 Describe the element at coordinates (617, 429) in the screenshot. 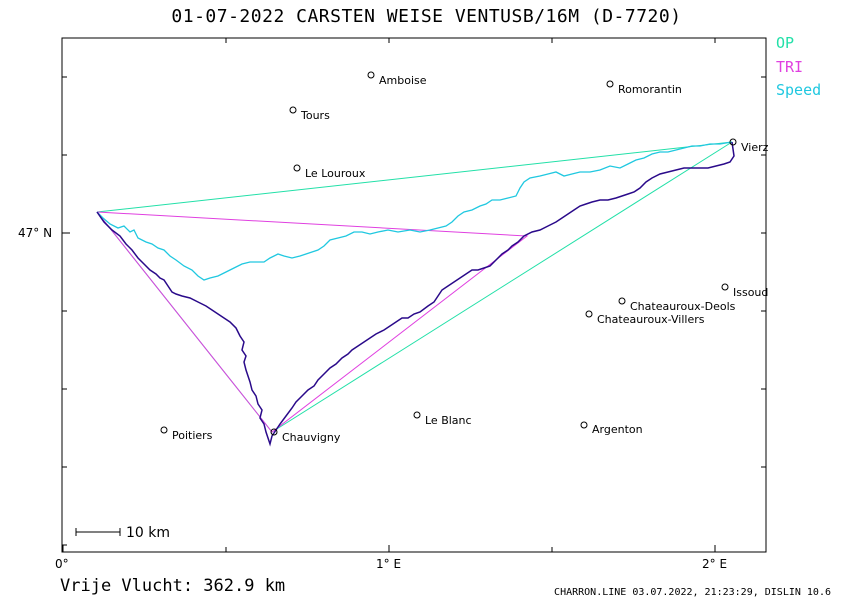

I see `label-argenton: Argenton` at that location.